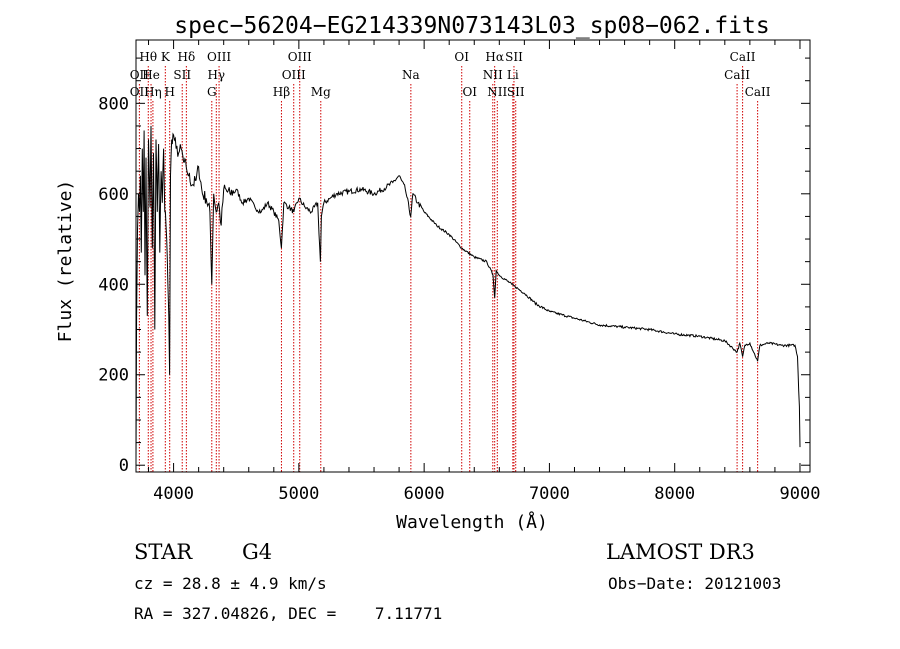  What do you see at coordinates (424, 494) in the screenshot?
I see `x-tick-label: 6000` at bounding box center [424, 494].